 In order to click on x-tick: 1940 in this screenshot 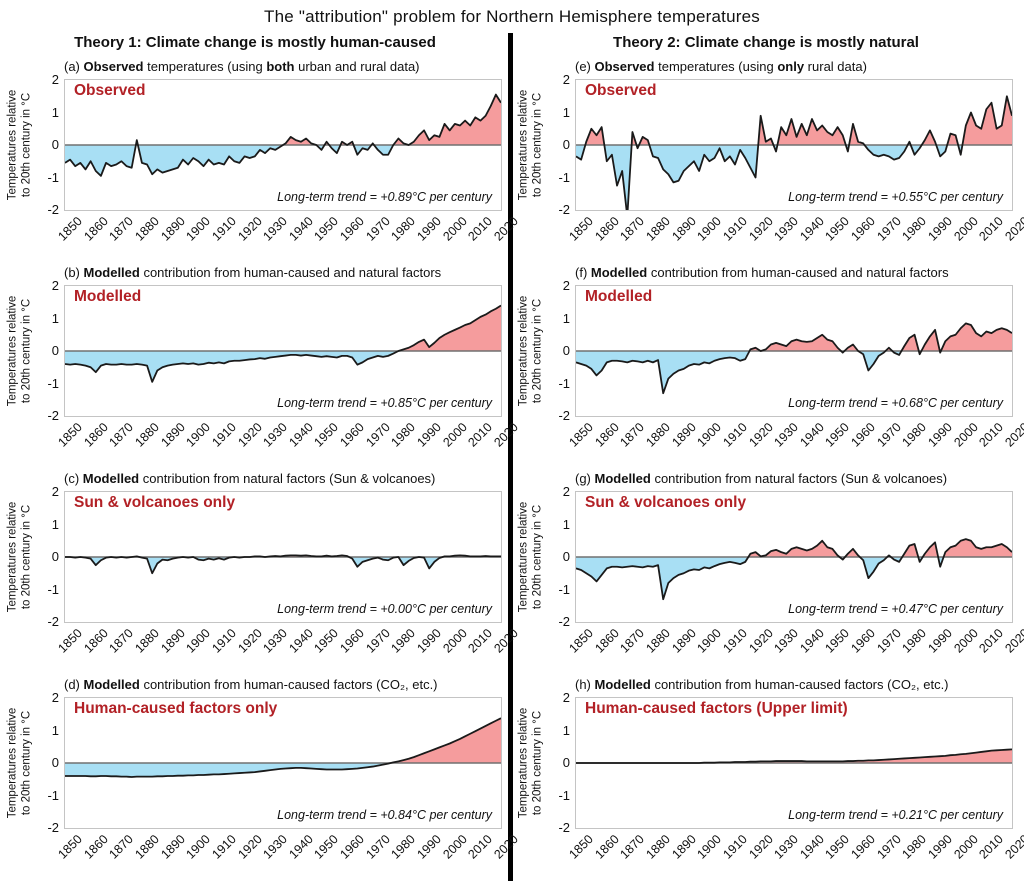, I will do `click(301, 641)`.